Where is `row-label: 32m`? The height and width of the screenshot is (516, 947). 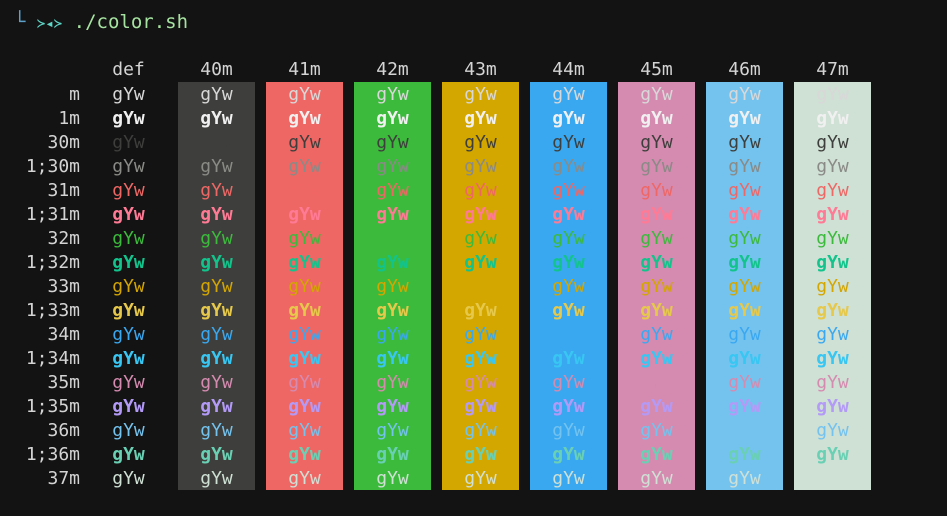 row-label: 32m is located at coordinates (63, 238).